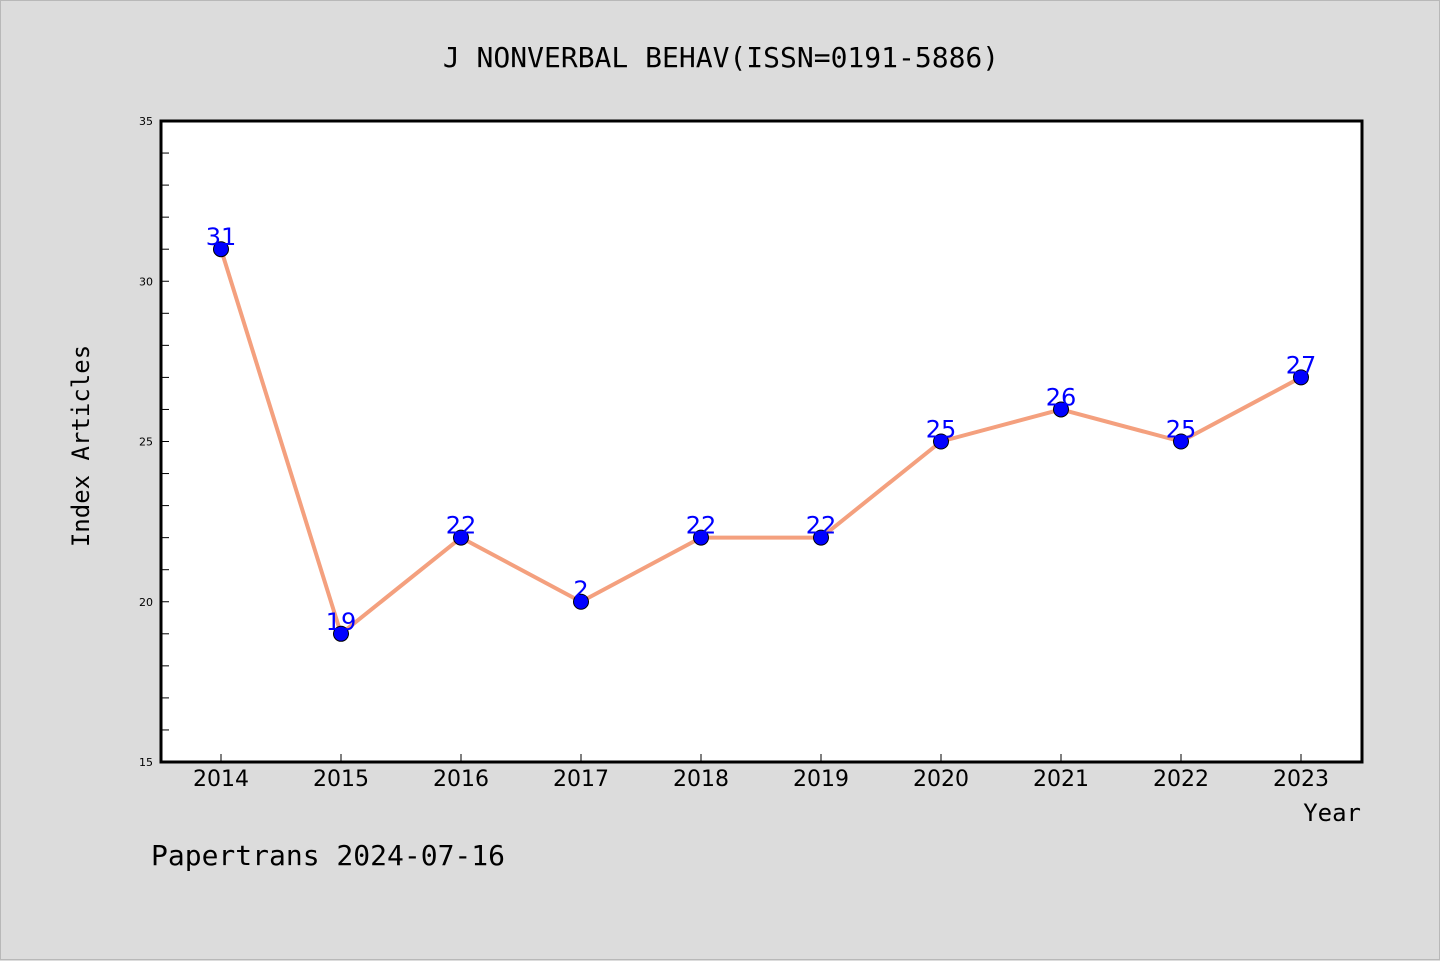 The width and height of the screenshot is (1440, 961). Describe the element at coordinates (1301, 365) in the screenshot. I see `data-label: 27` at that location.